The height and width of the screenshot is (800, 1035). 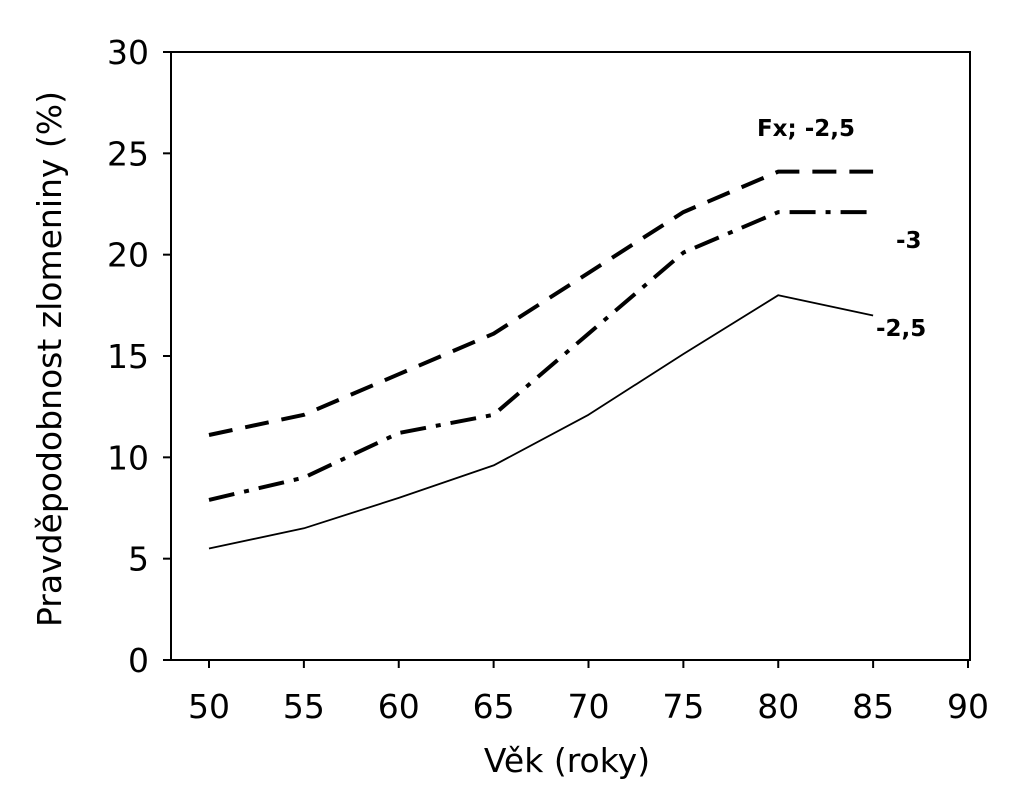 I want to click on y-tick-label: 15, so click(x=128, y=356).